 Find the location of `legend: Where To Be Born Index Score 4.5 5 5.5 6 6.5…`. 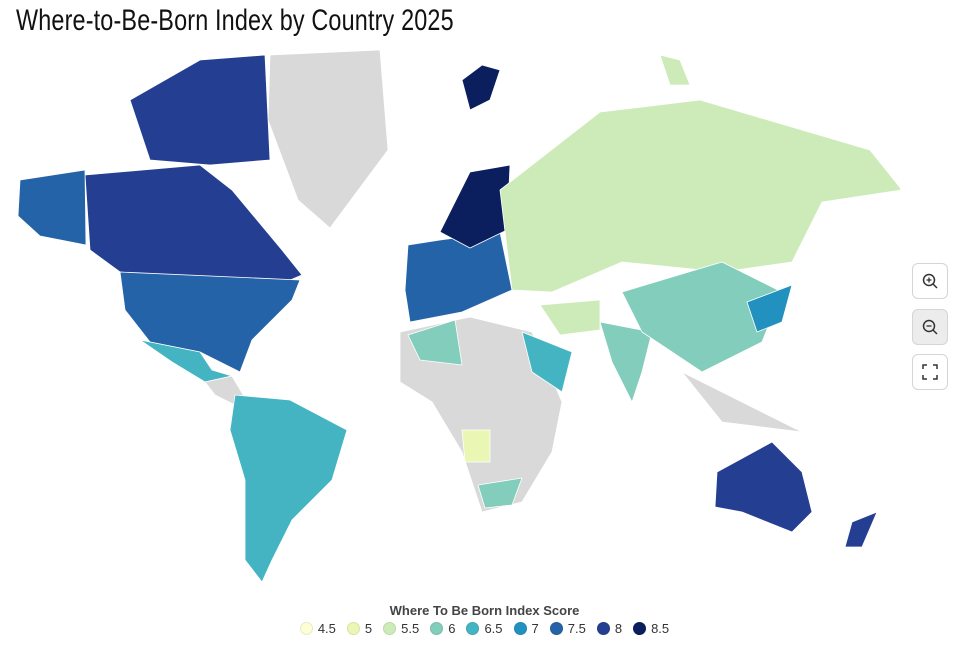

legend: Where To Be Born Index Score 4.5 5 5.5 6 6.5… is located at coordinates (484, 619).